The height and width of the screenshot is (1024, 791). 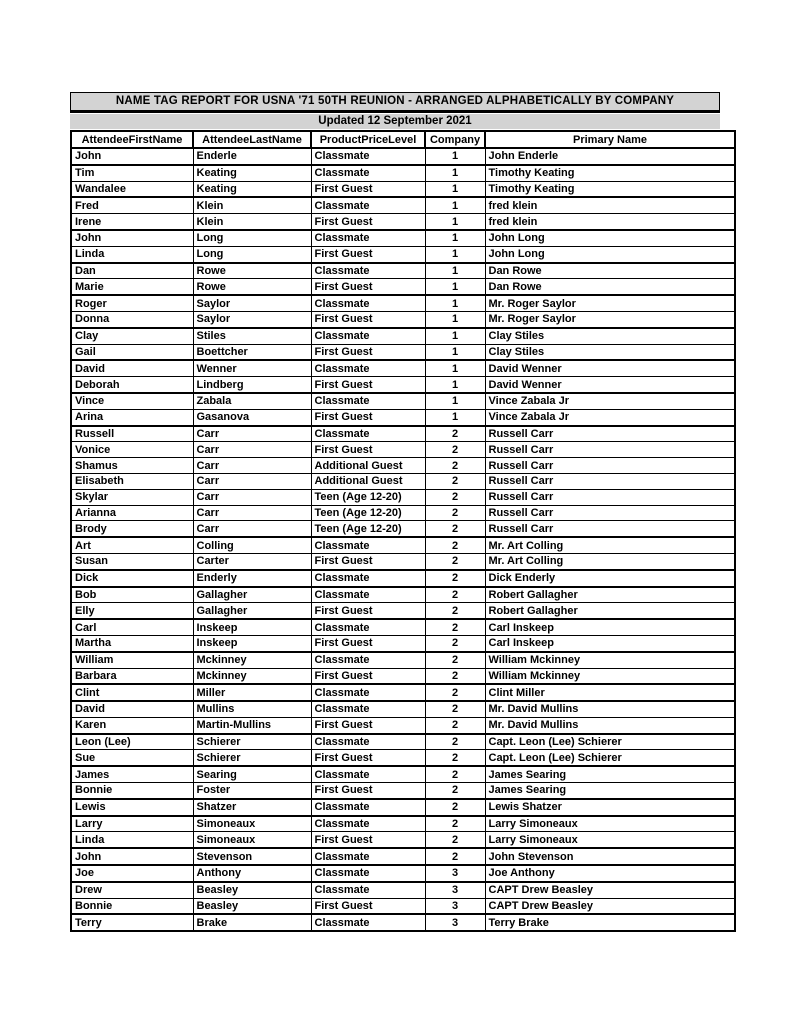 I want to click on primary-name-cell: Mr. Roger Saylor, so click(x=610, y=303).